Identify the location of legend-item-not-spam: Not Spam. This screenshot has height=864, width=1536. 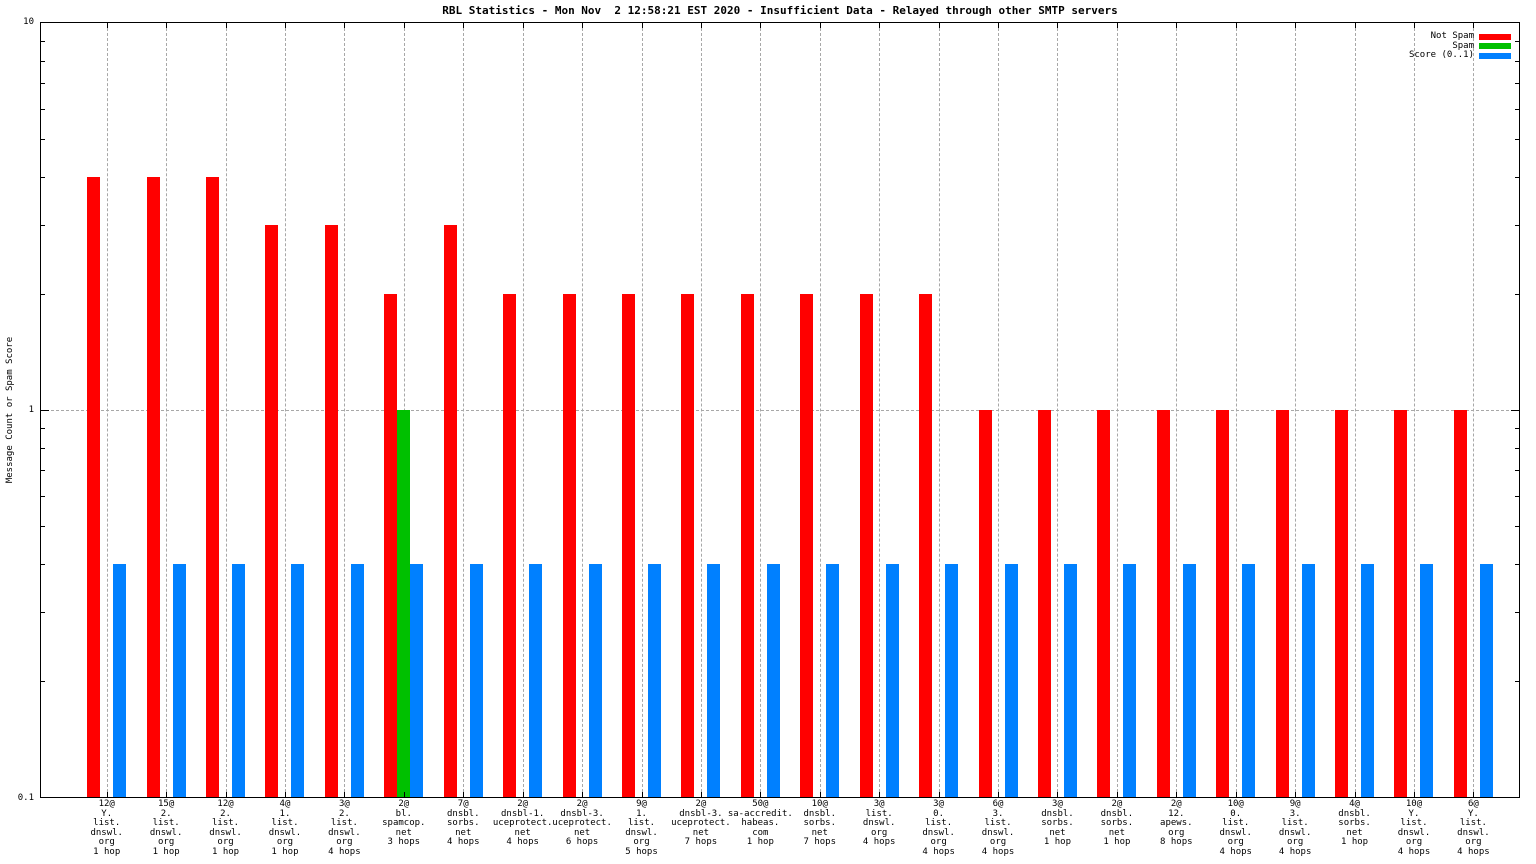
(1460, 36).